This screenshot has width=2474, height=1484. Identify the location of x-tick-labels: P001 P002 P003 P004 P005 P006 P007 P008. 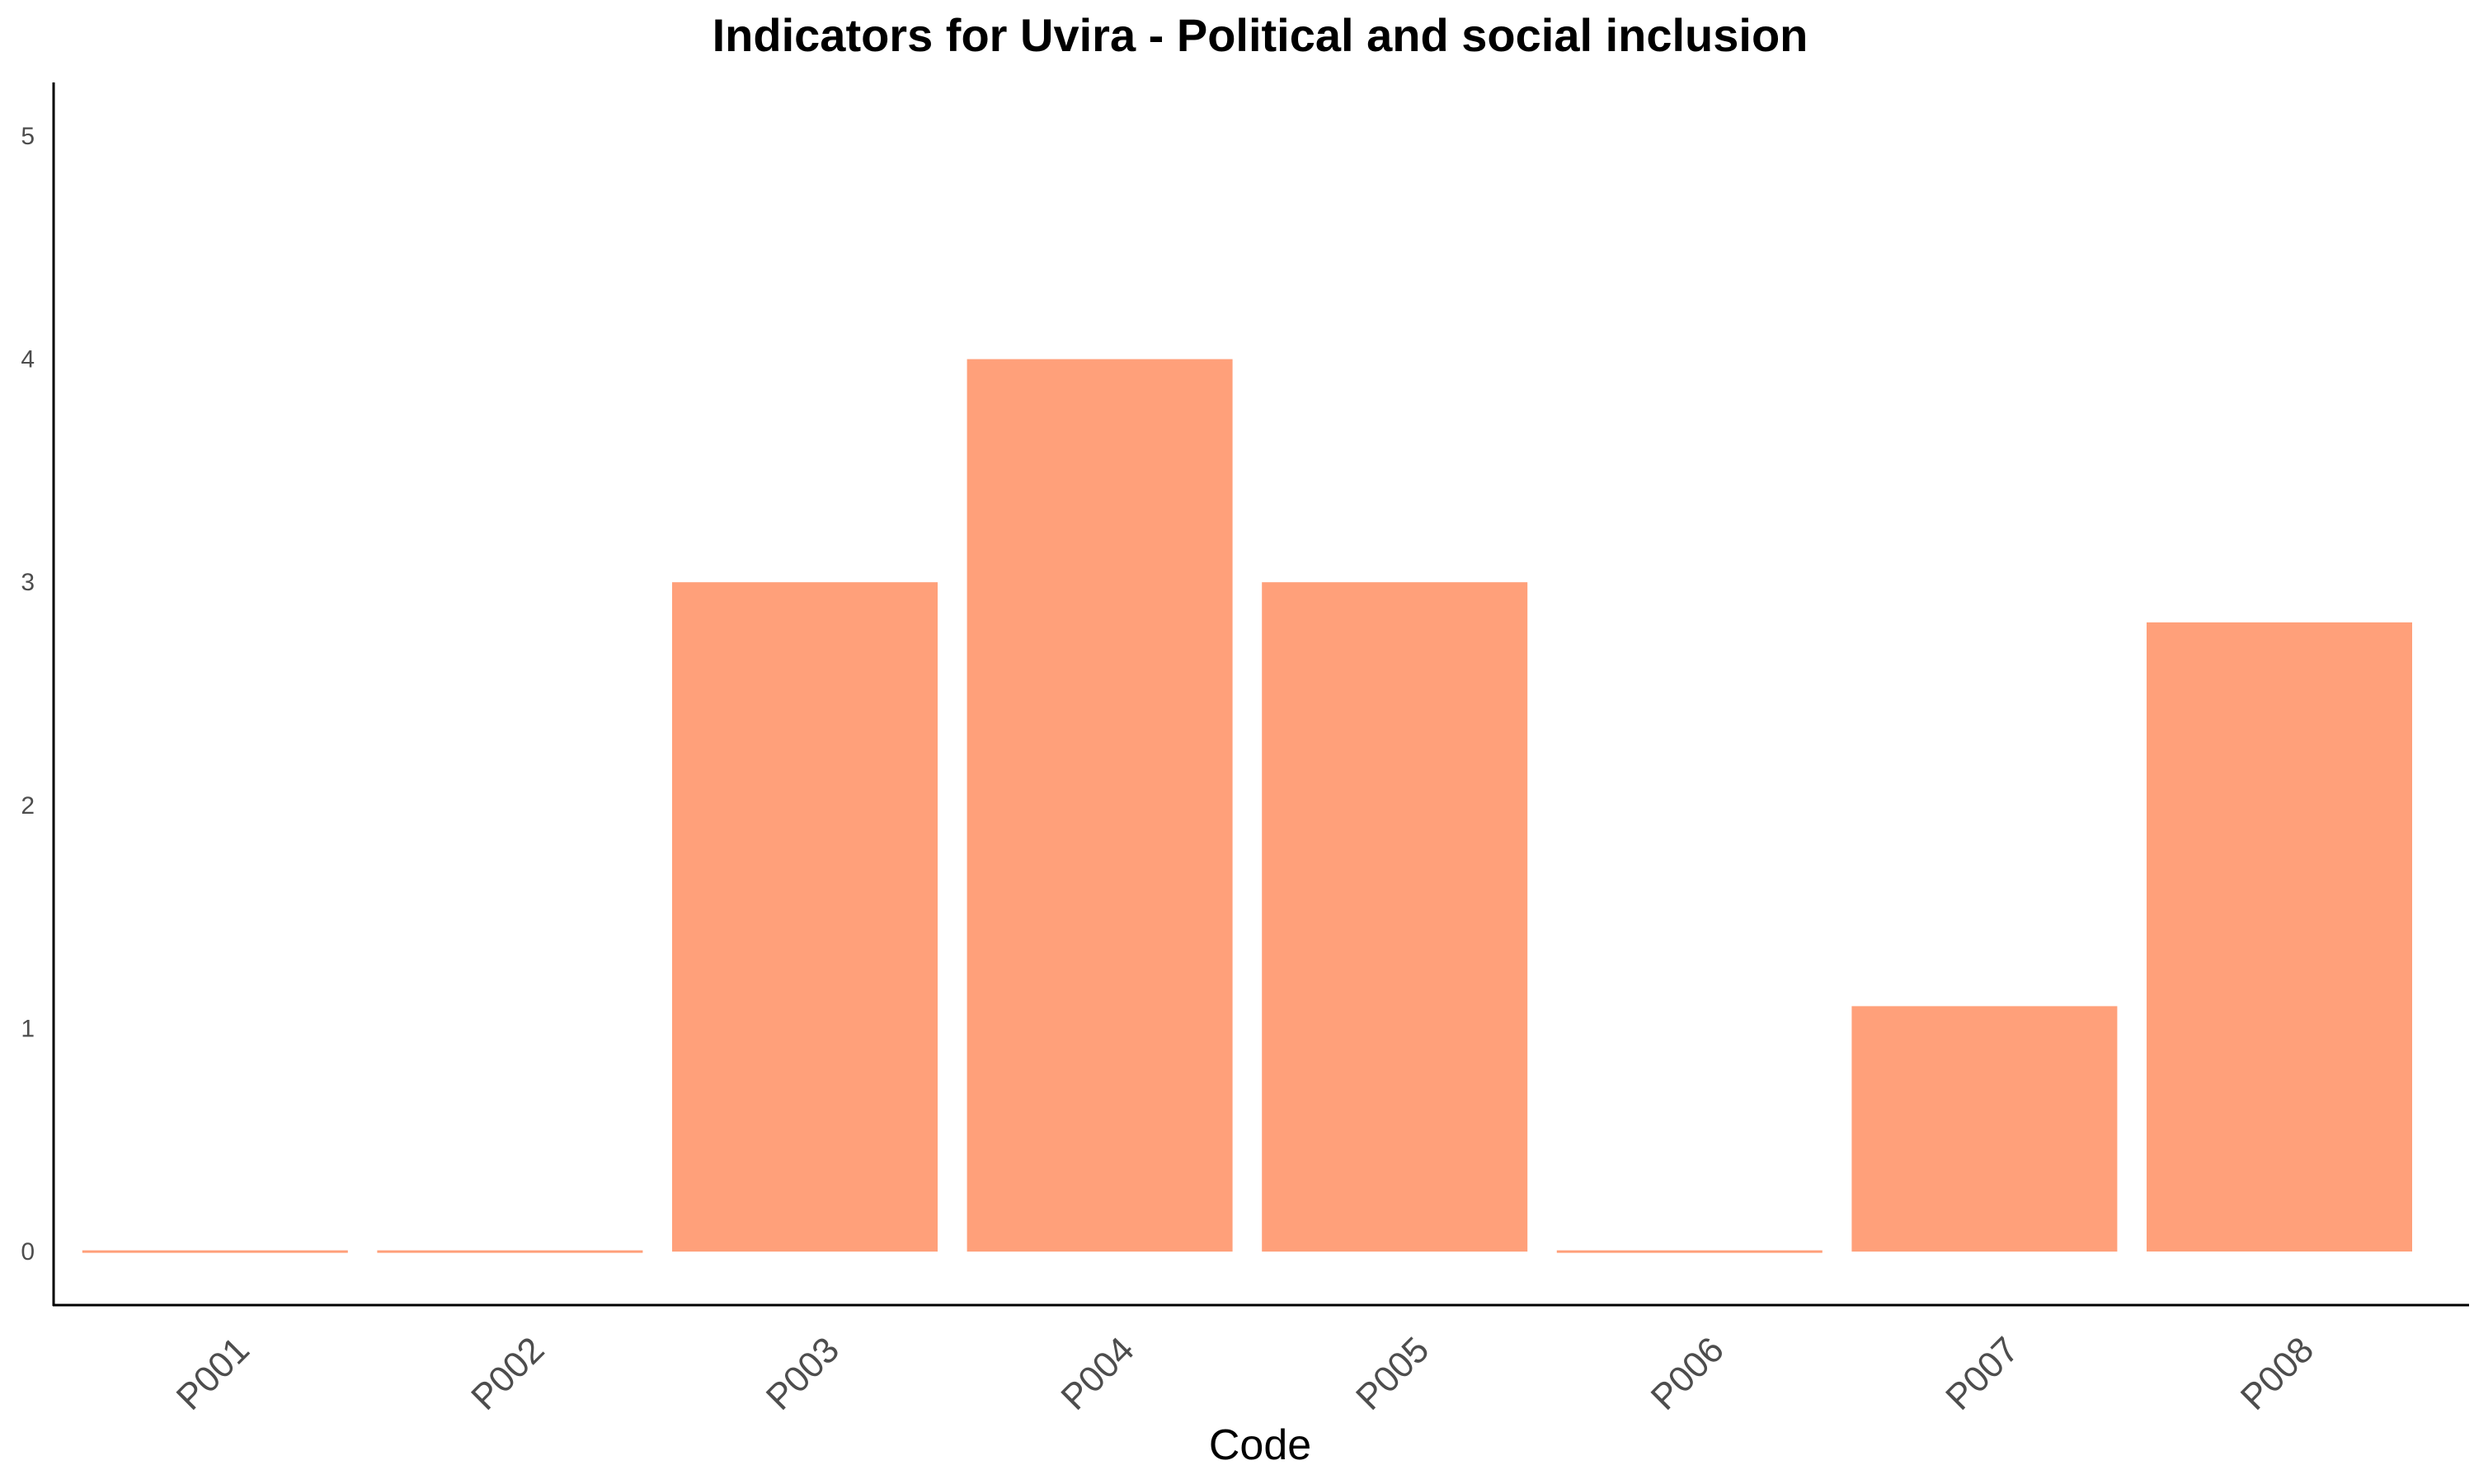
(1245, 1373).